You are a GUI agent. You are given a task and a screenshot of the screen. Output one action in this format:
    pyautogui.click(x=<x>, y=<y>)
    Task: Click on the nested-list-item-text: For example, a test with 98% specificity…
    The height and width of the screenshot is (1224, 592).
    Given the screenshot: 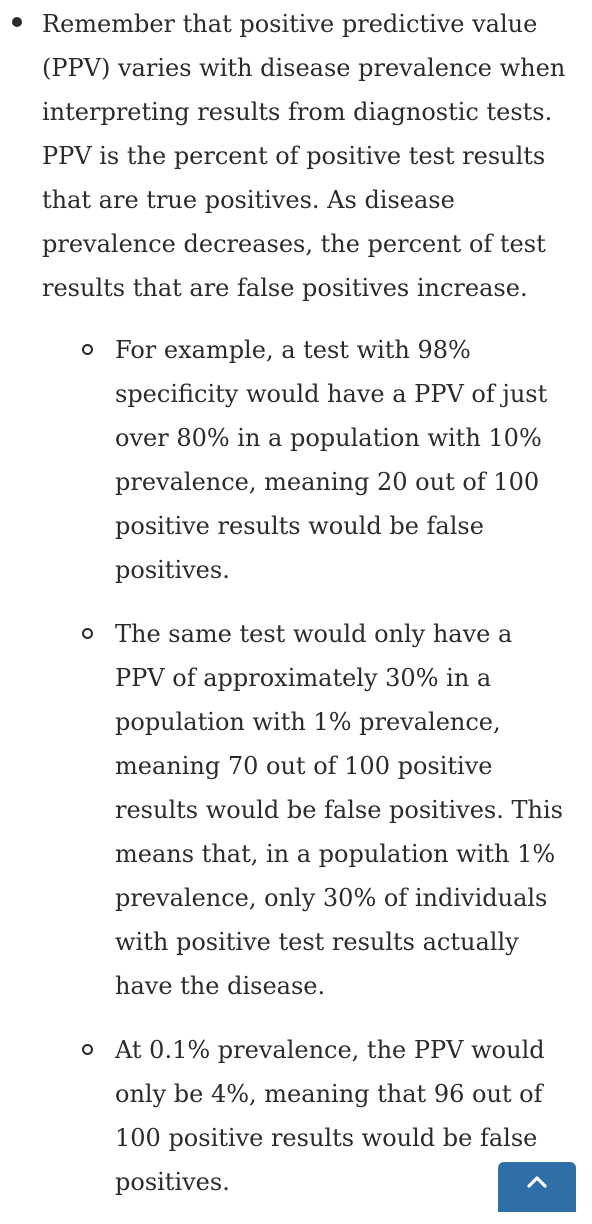 What is the action you would take?
    pyautogui.click(x=331, y=460)
    